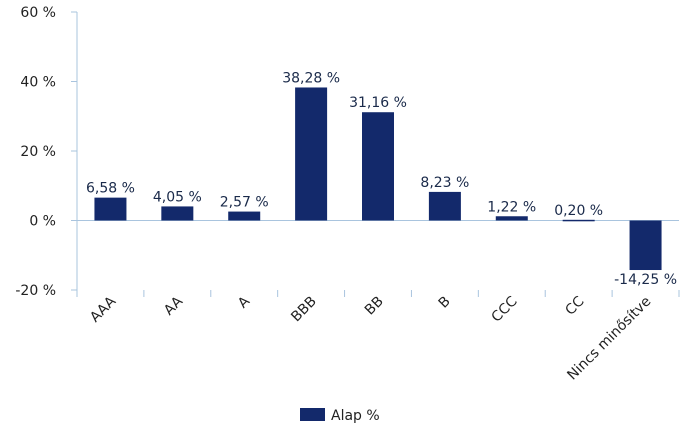 This screenshot has height=430, width=689. Describe the element at coordinates (578, 220) in the screenshot. I see `bar-cc` at that location.